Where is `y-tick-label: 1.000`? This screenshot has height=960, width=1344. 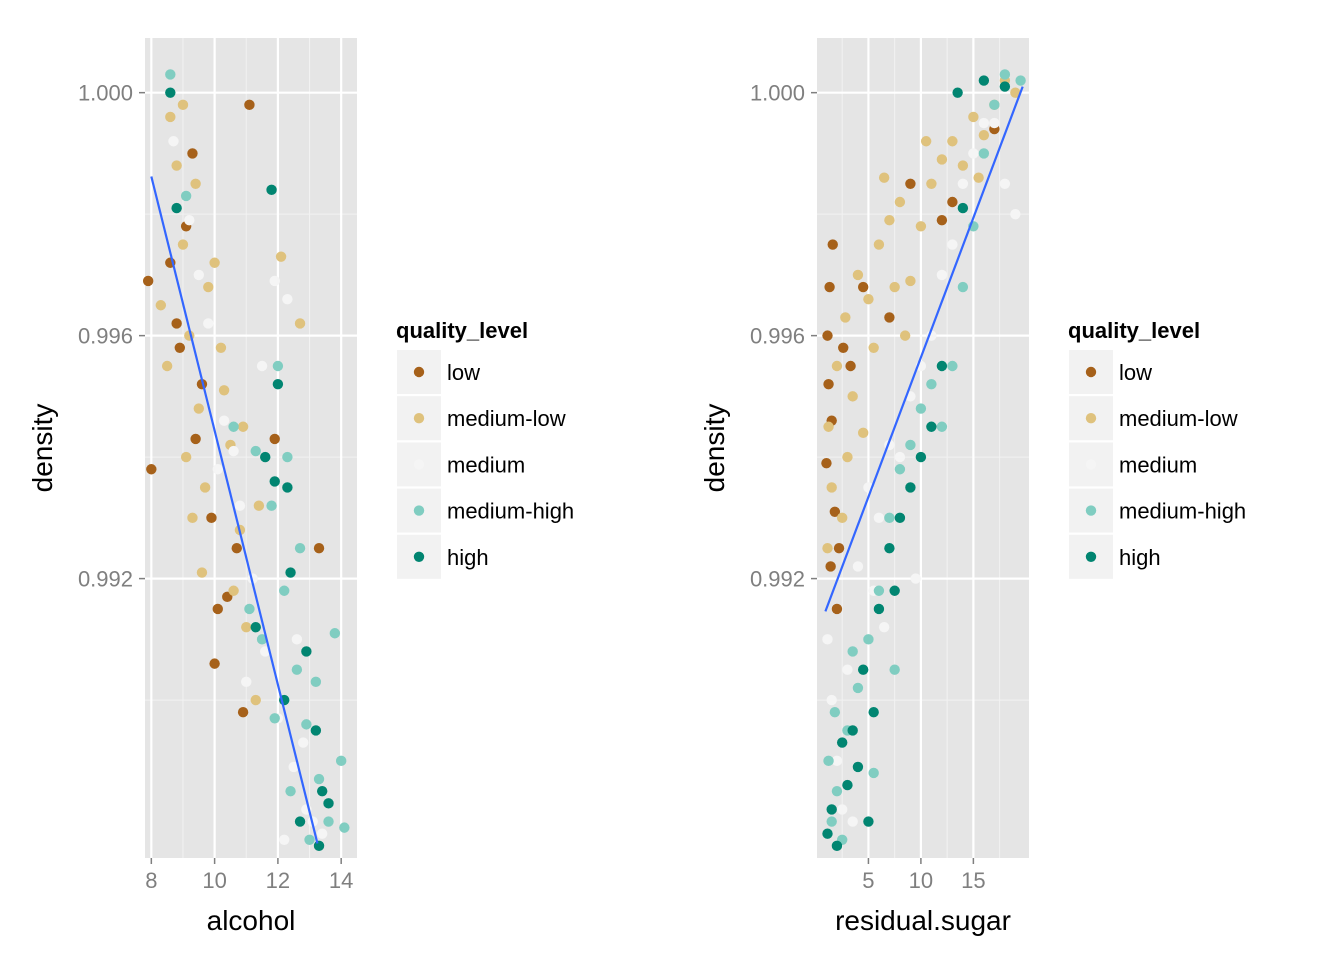 y-tick-label: 1.000 is located at coordinates (105, 93).